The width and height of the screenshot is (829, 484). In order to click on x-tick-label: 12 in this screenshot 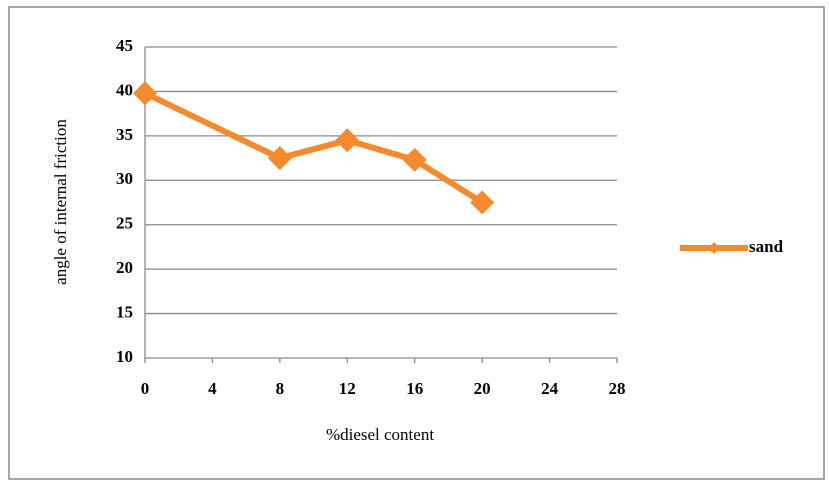, I will do `click(347, 388)`.